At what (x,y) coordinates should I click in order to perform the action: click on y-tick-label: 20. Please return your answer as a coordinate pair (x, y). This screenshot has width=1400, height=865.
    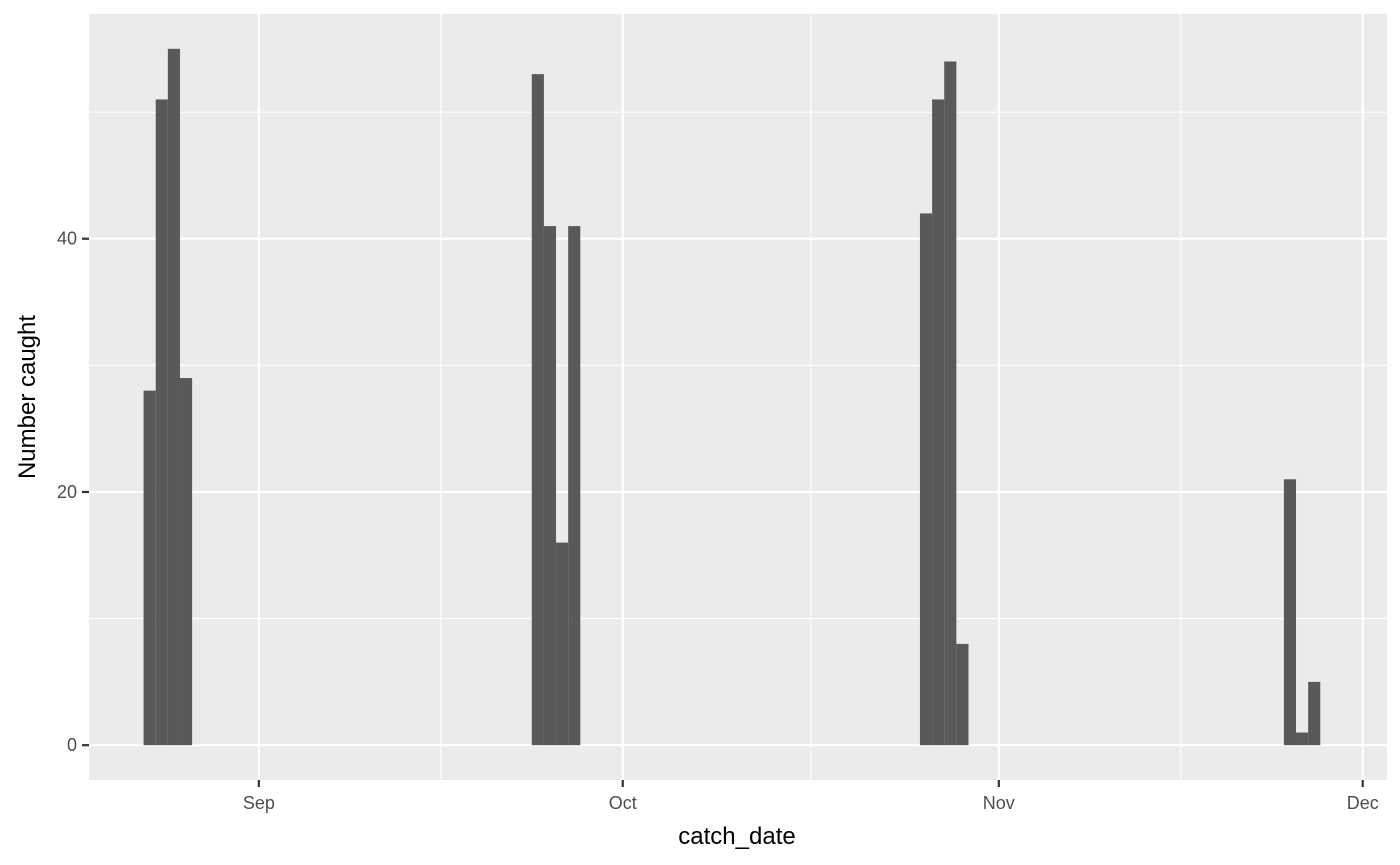
    Looking at the image, I should click on (67, 492).